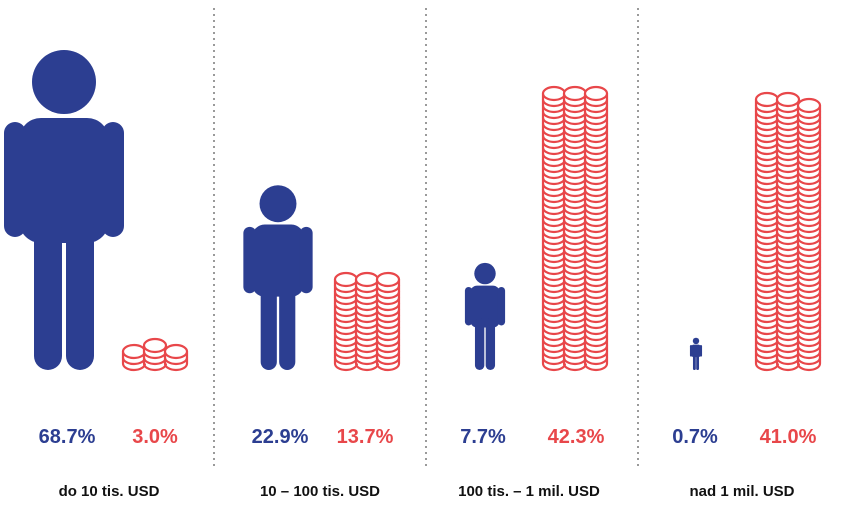 This screenshot has height=523, width=865. I want to click on people-pct-label-0: 68.7%, so click(67, 437).